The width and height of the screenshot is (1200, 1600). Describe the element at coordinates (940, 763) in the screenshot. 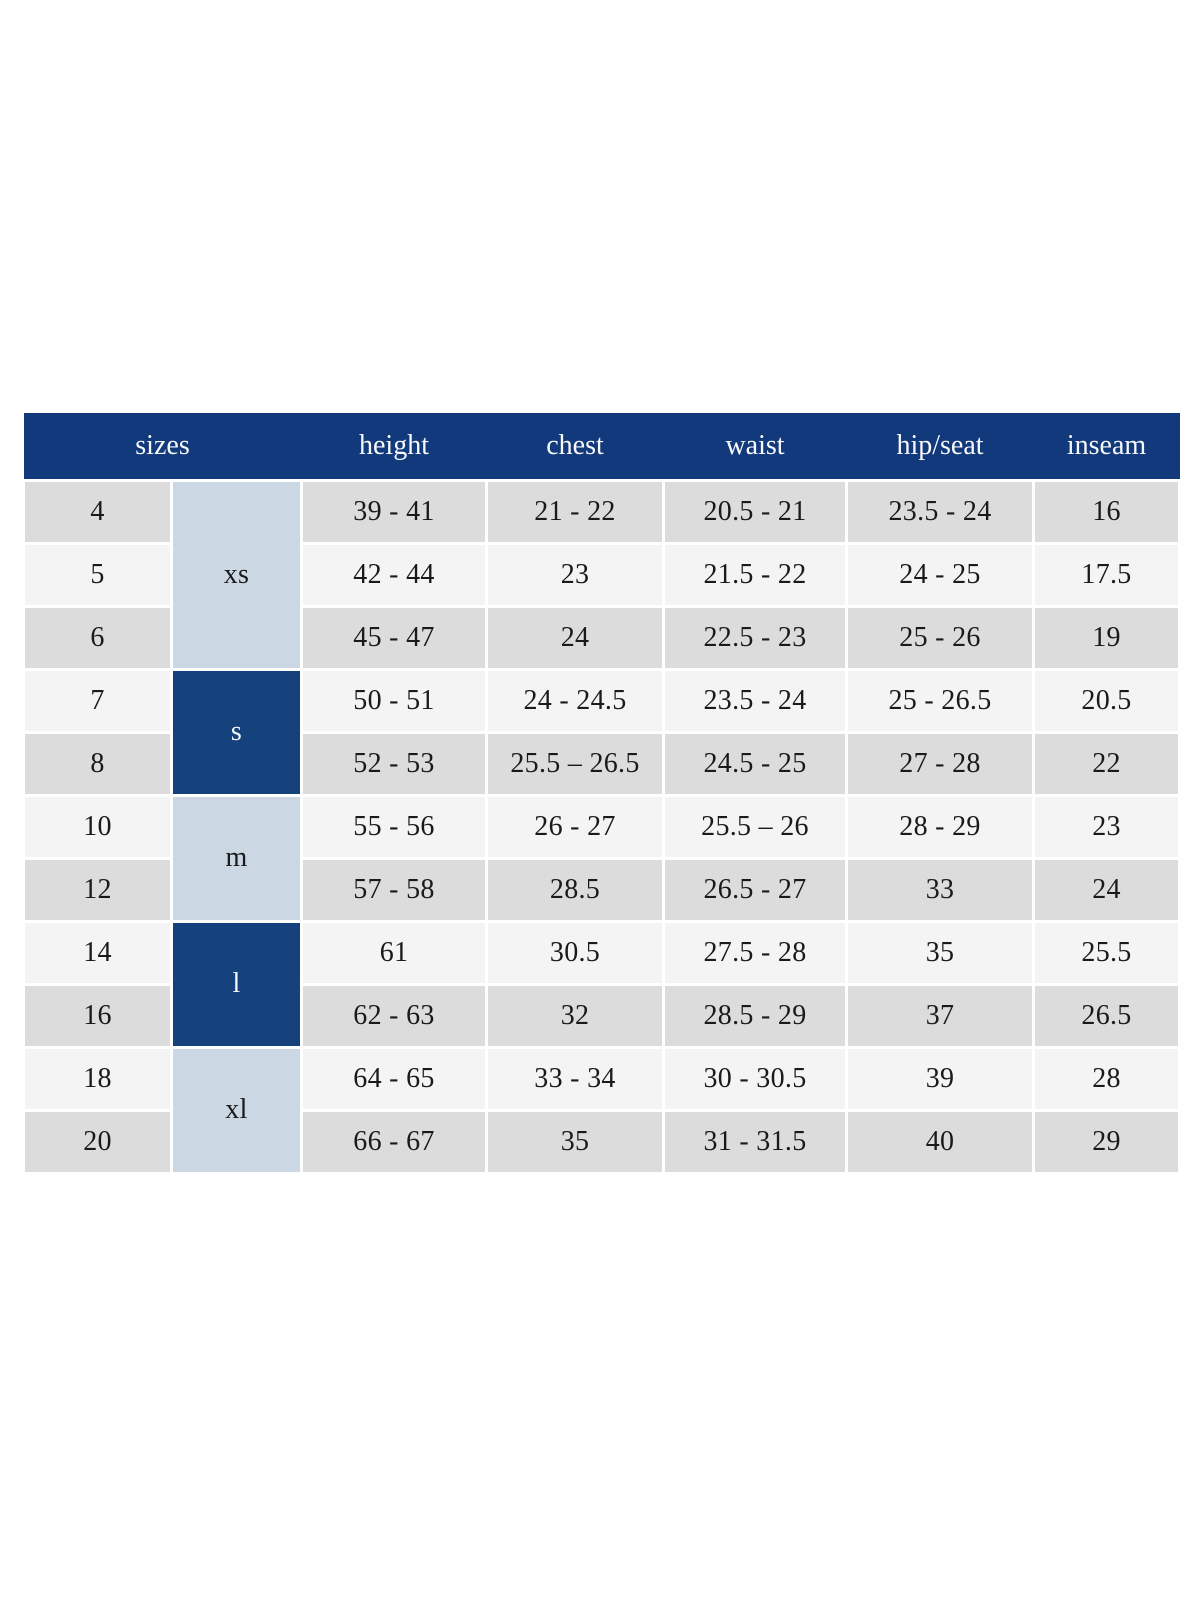

I see `hip-seat-cell: 27 - 28` at that location.